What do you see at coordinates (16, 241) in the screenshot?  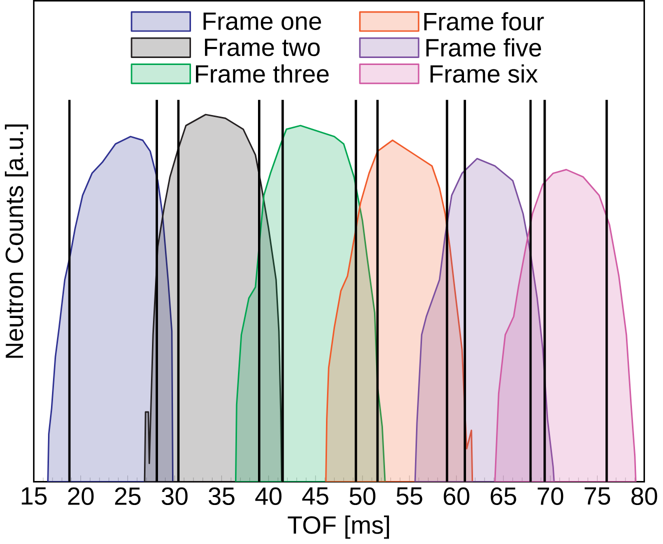 I see `y-axis-title: Neutron Counts [a.u.]` at bounding box center [16, 241].